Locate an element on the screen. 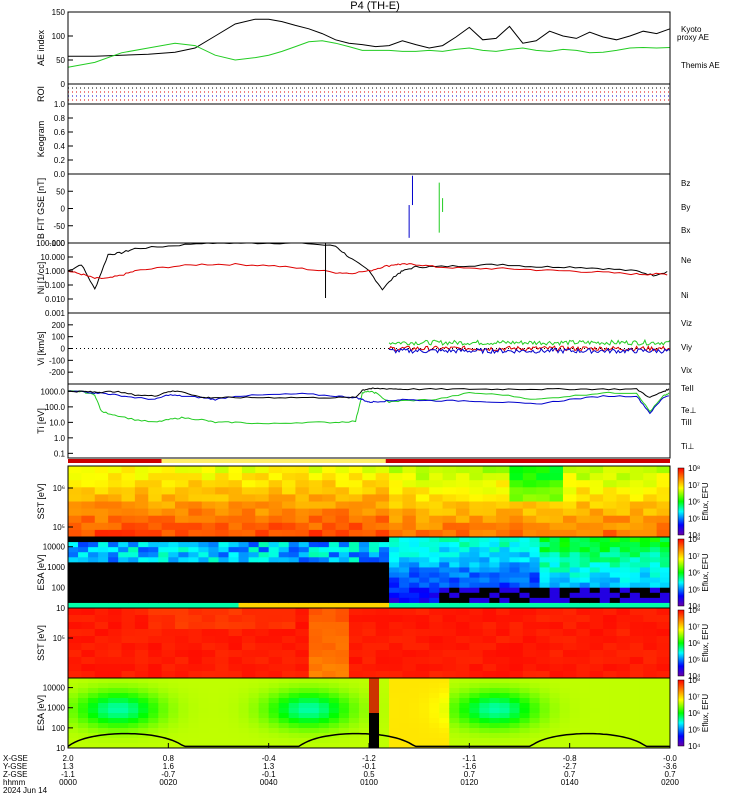 This screenshot has width=750, height=800. x-row-value: -1.1 is located at coordinates (469, 758).